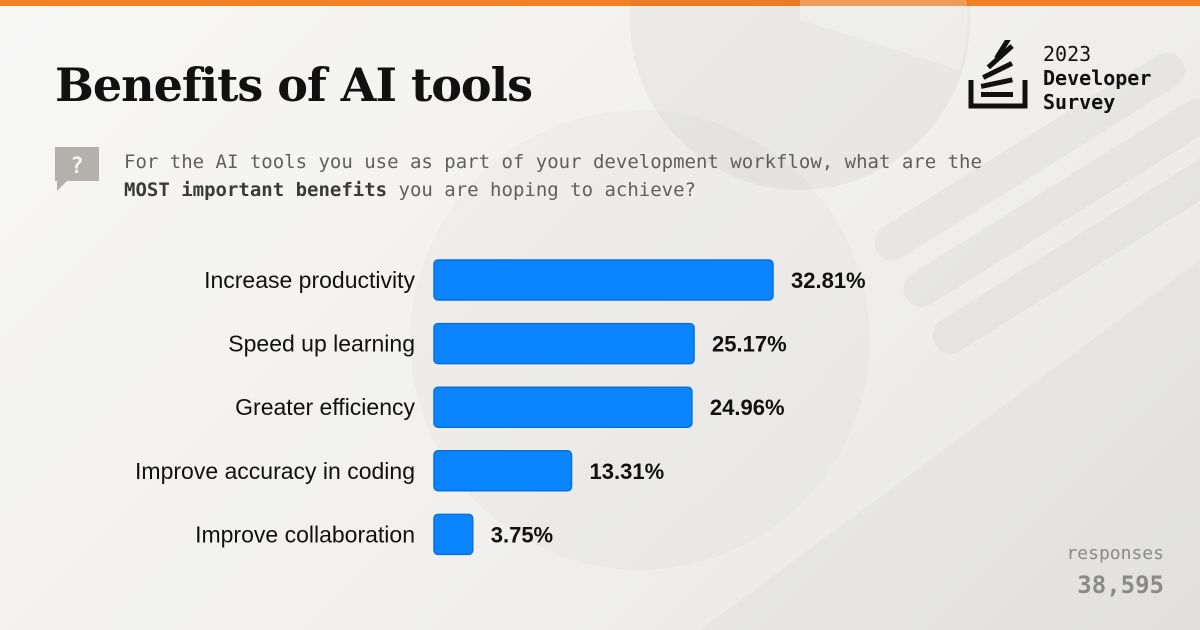 The width and height of the screenshot is (1200, 630). Describe the element at coordinates (522, 534) in the screenshot. I see `value-label: 3.75%` at that location.